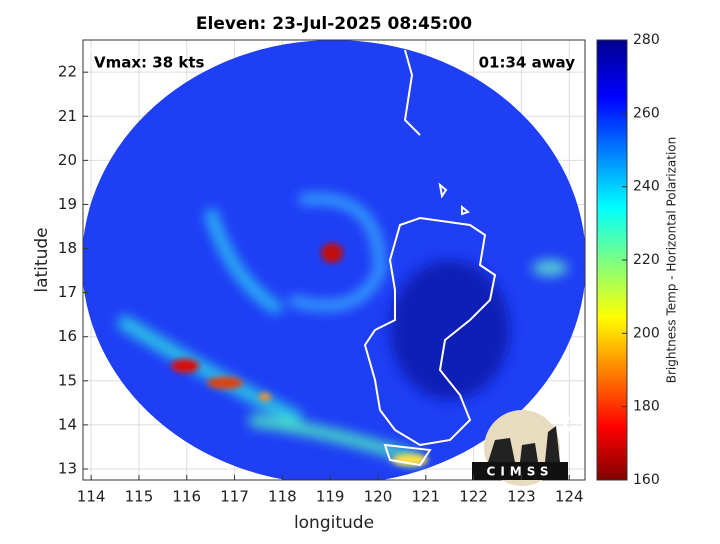 This screenshot has width=720, height=544. What do you see at coordinates (67, 468) in the screenshot?
I see `y-tick-label: 13` at bounding box center [67, 468].